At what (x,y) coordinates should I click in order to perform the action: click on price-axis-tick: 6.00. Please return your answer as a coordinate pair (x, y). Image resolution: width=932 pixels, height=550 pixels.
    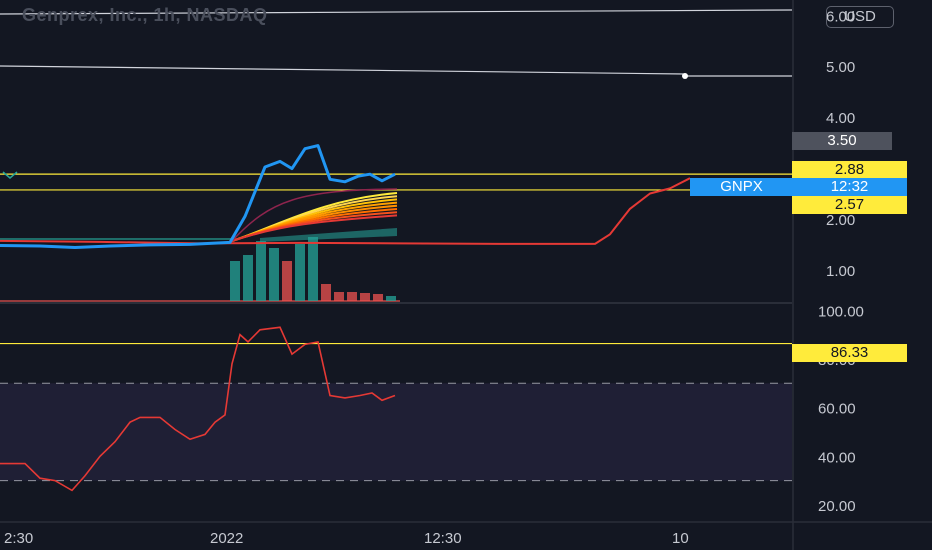
    Looking at the image, I should click on (840, 16).